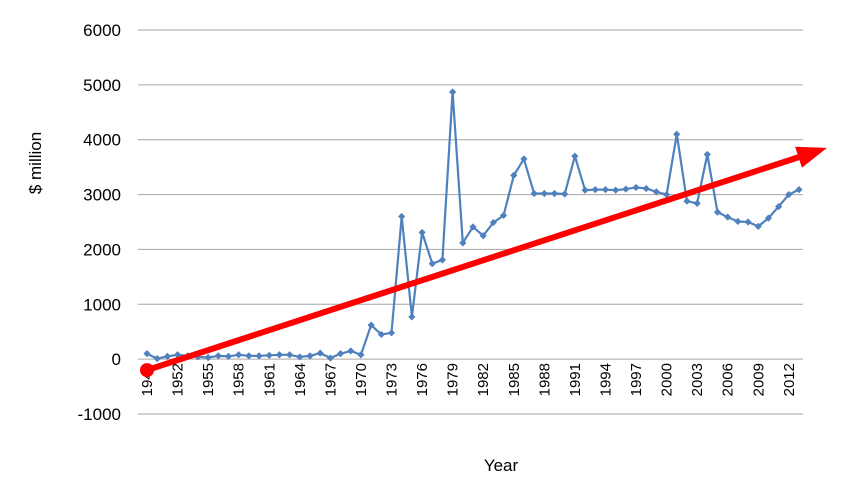 This screenshot has height=488, width=850. Describe the element at coordinates (501, 465) in the screenshot. I see `x-axis-title: Year` at that location.